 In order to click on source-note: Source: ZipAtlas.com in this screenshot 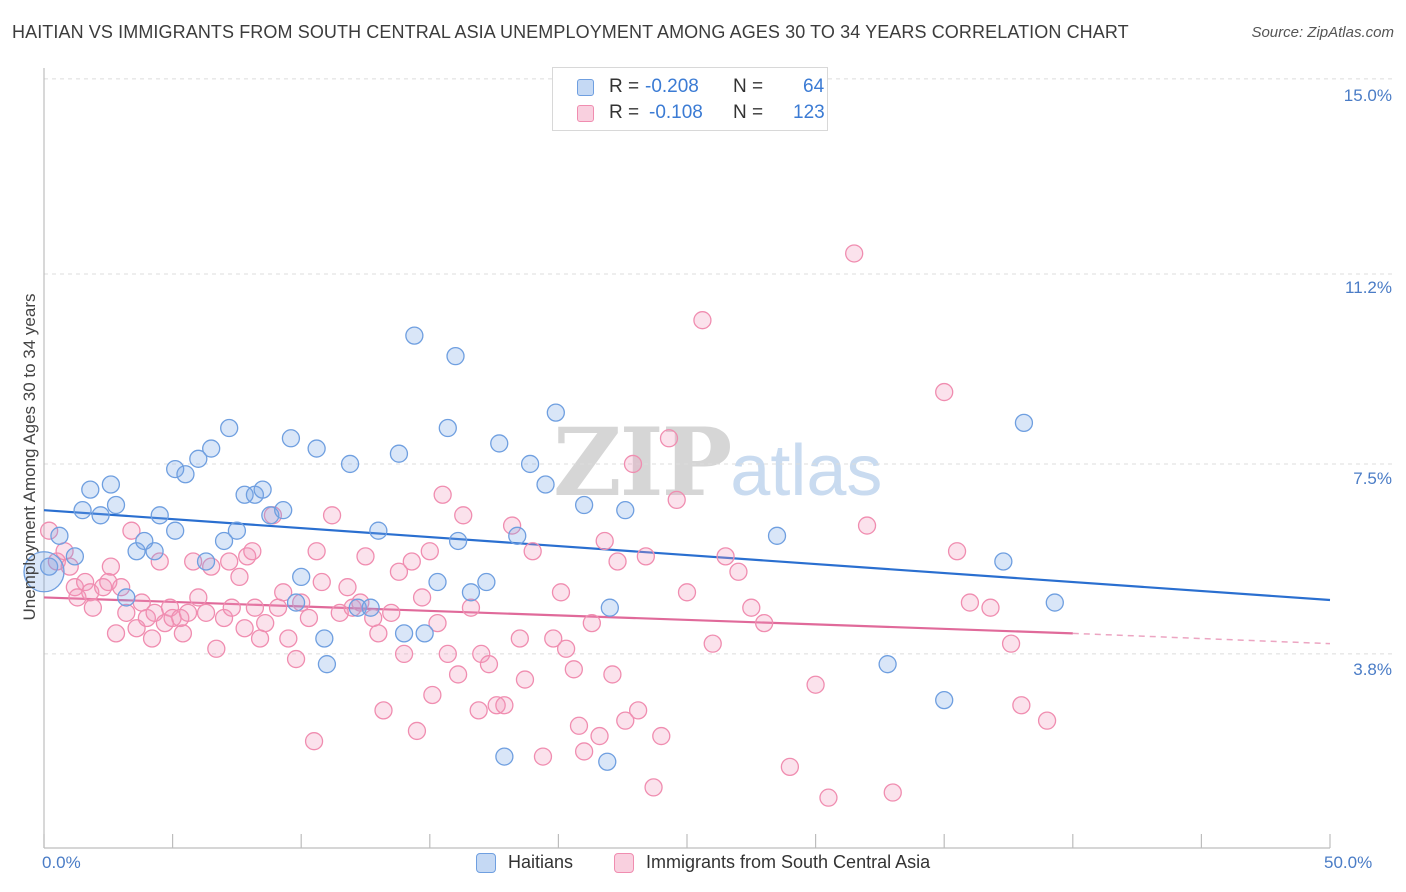, I will do `click(1322, 32)`.